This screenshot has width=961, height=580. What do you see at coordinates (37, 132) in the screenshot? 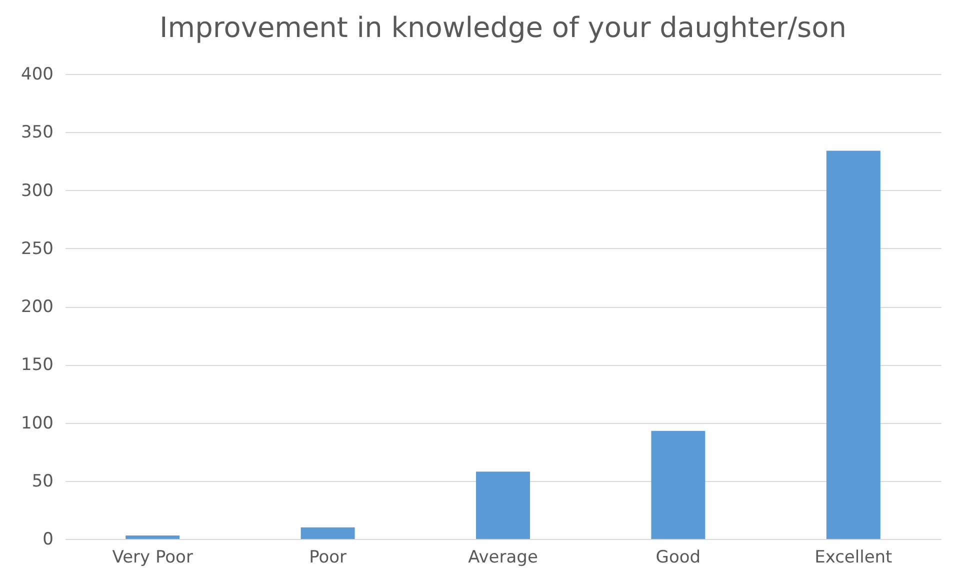
I see `y-tick-label: 350` at bounding box center [37, 132].